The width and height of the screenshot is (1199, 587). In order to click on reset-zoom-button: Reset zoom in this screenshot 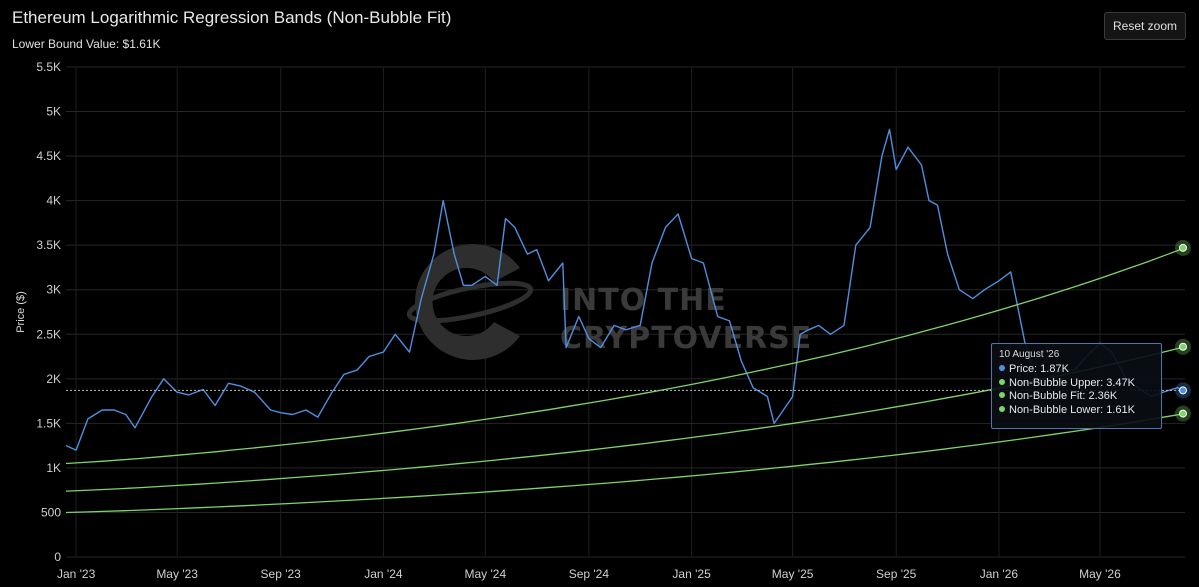, I will do `click(1145, 26)`.